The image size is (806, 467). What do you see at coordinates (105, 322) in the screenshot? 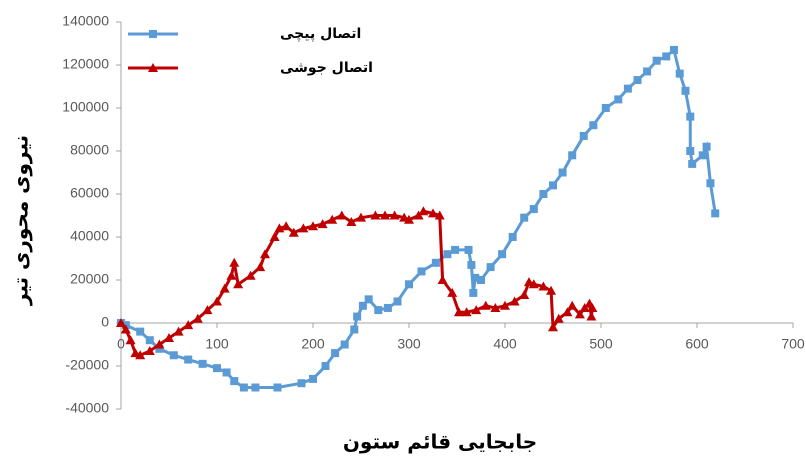
I see `y-tick-label: 0` at bounding box center [105, 322].